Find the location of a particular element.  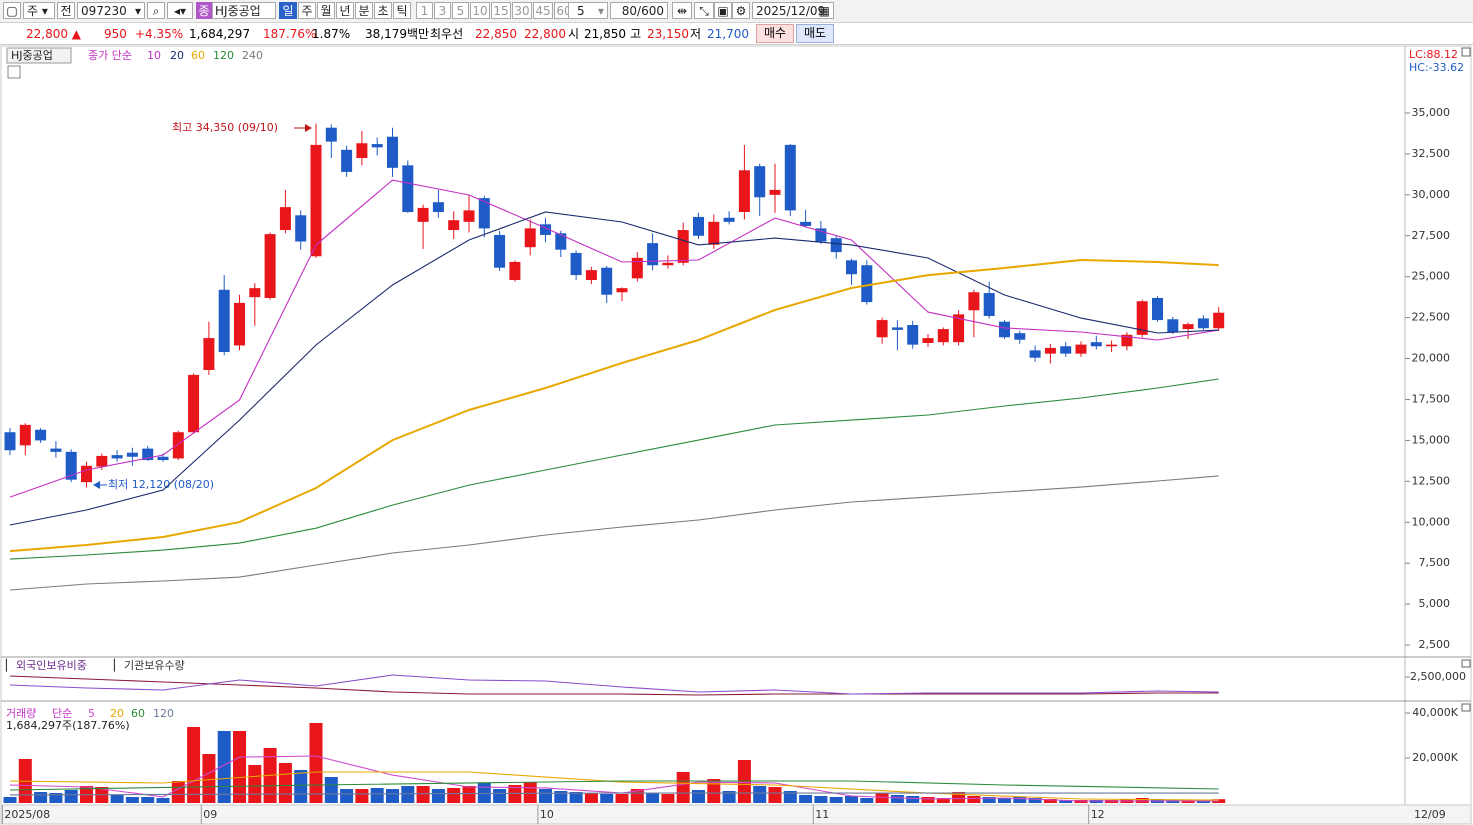

stock-name: HJ중공업 is located at coordinates (244, 10).